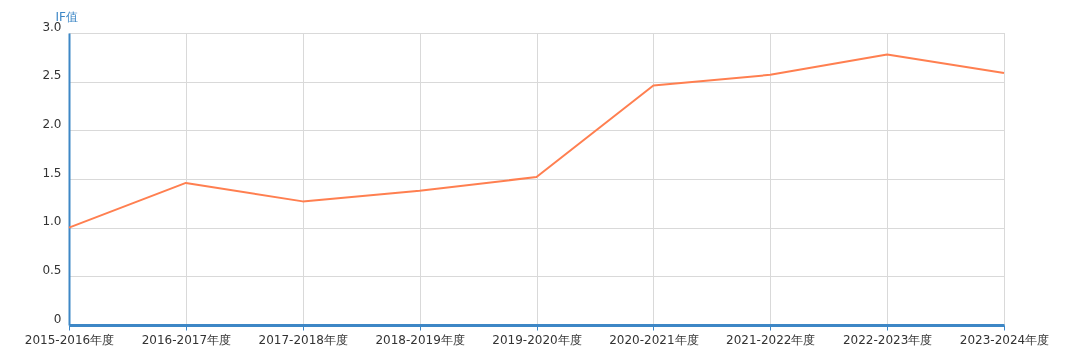 The width and height of the screenshot is (1066, 364). I want to click on x-tick-label: 2020-2021年度, so click(654, 339).